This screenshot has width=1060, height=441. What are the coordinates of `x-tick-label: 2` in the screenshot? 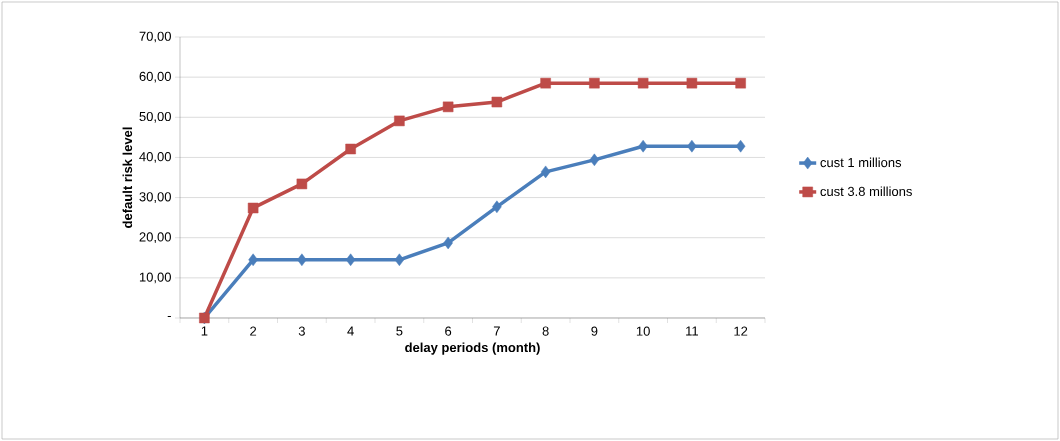 It's located at (253, 331).